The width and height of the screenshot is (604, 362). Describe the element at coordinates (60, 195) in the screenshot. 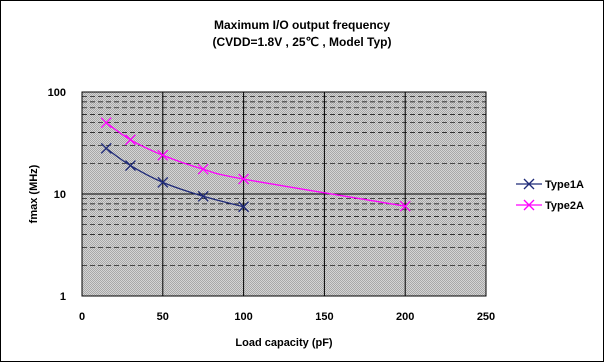

I see `y-tick-label: 10` at that location.